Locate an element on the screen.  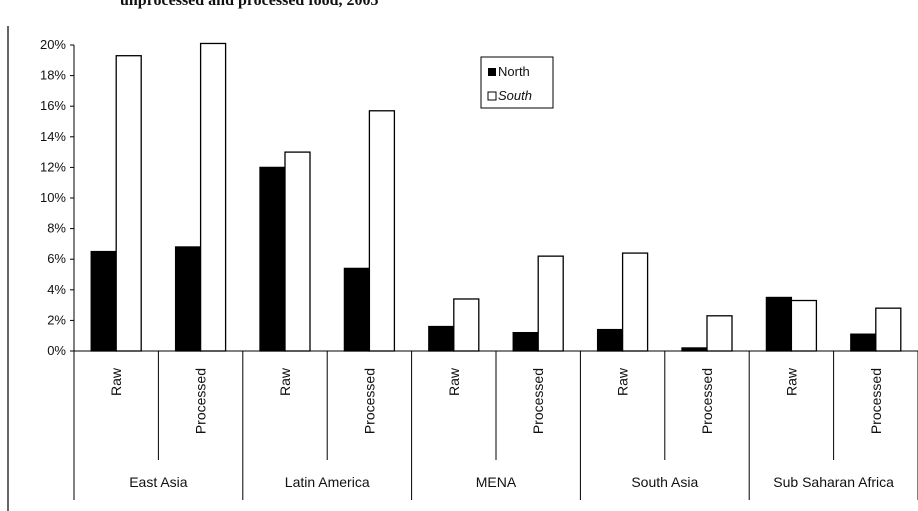
y-tick-label: 18% is located at coordinates (53, 75).